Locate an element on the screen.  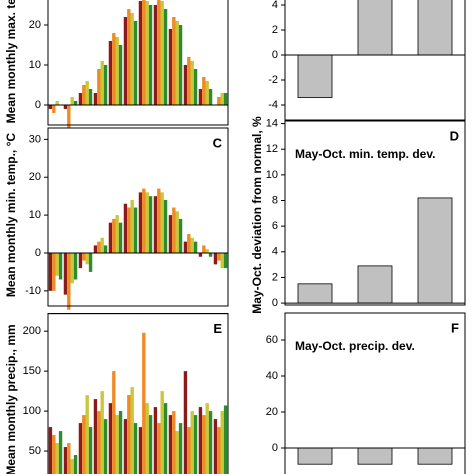
panel-title: May-Oct. precip. dev. is located at coordinates (355, 346).